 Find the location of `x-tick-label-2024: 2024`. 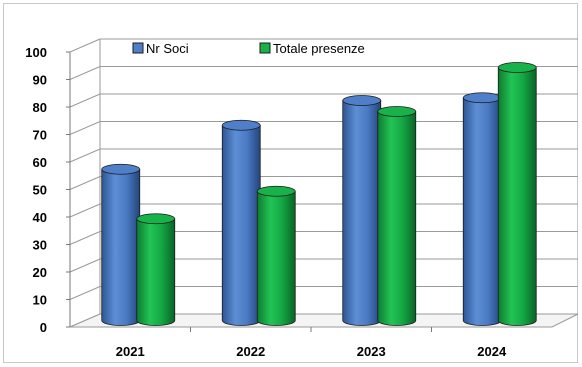

x-tick-label-2024: 2024 is located at coordinates (492, 351).